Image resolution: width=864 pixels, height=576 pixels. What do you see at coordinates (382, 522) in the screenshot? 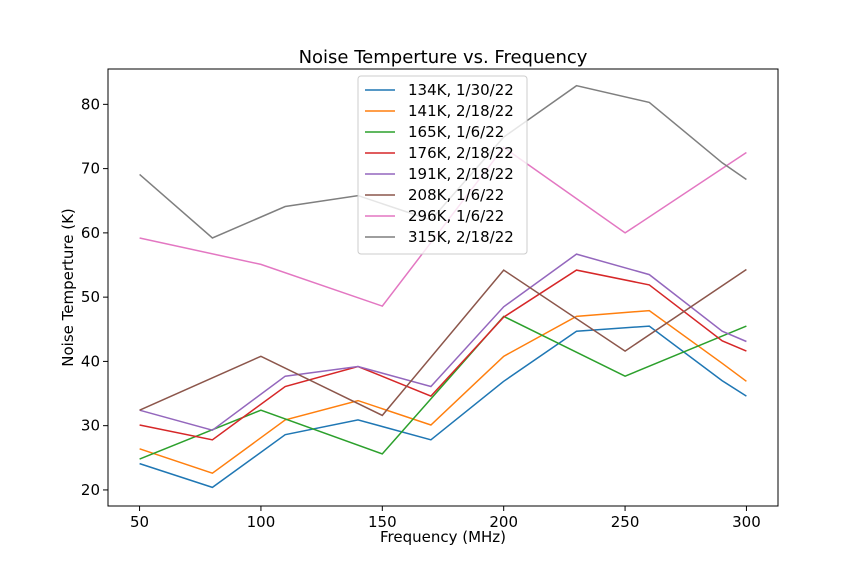
I see `x-tick-label: 150` at bounding box center [382, 522].